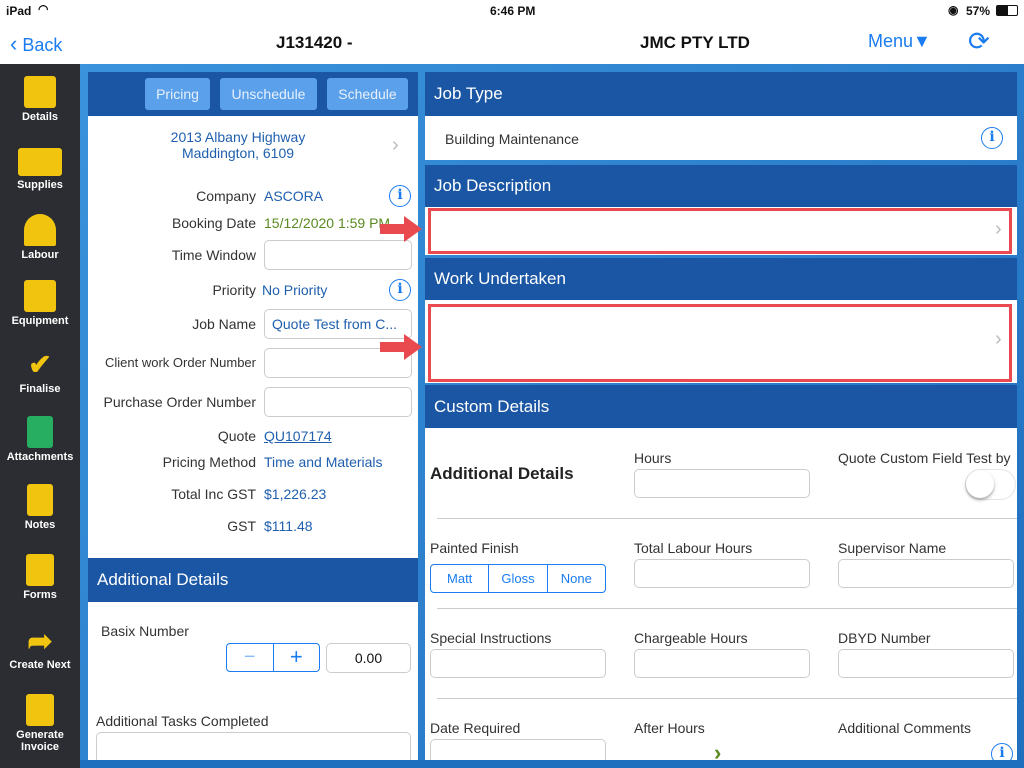 The height and width of the screenshot is (768, 1024). Describe the element at coordinates (338, 255) in the screenshot. I see `time-window-input` at that location.